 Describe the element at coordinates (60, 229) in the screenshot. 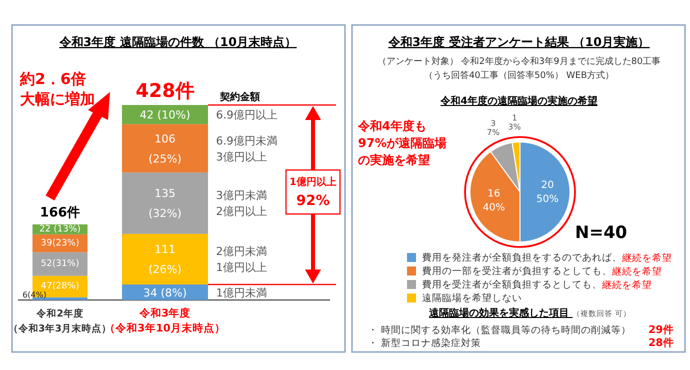

I see `data-label: 22 (13%)` at that location.